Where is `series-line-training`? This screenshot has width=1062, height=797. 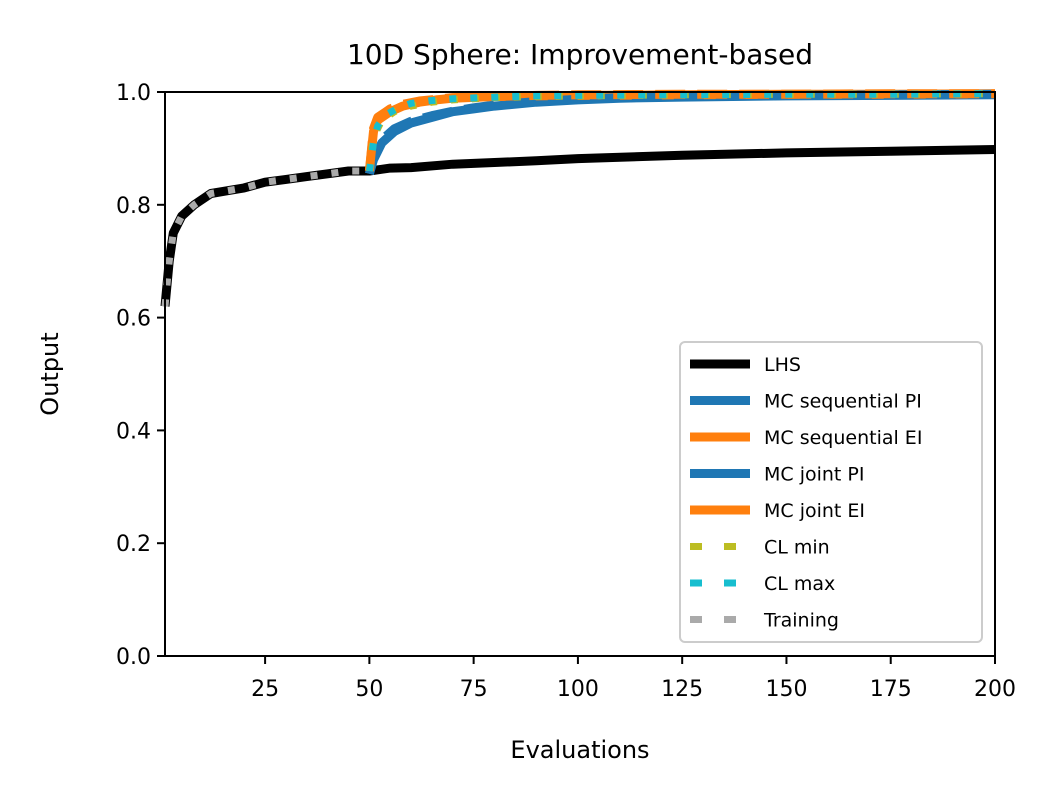 series-line-training is located at coordinates (265, 237).